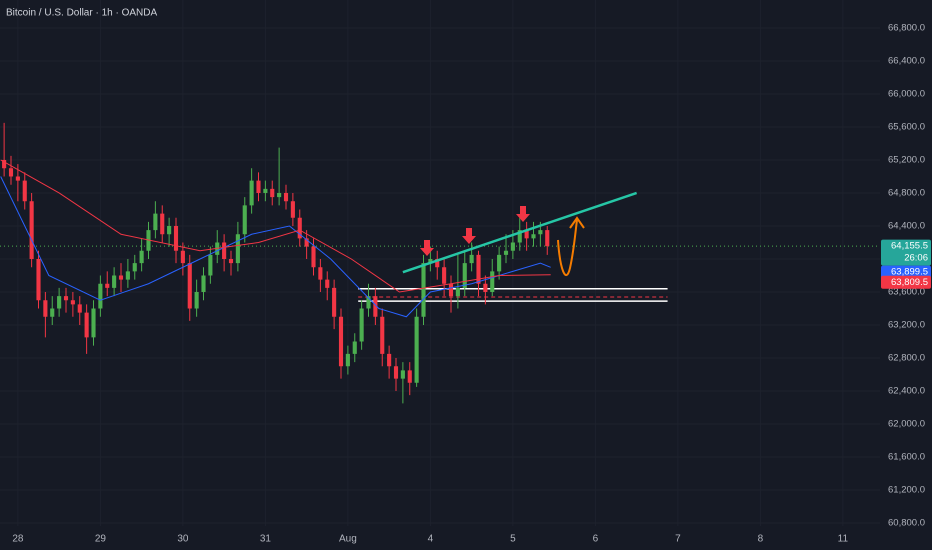 This screenshot has width=932, height=550. I want to click on curved-arrow-head, so click(577, 222).